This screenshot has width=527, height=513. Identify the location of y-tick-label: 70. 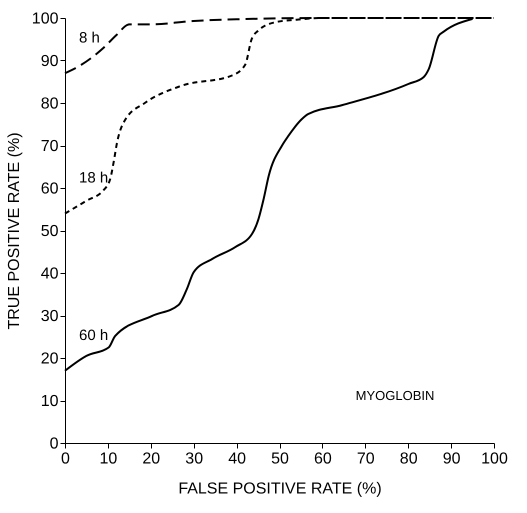
(49, 146).